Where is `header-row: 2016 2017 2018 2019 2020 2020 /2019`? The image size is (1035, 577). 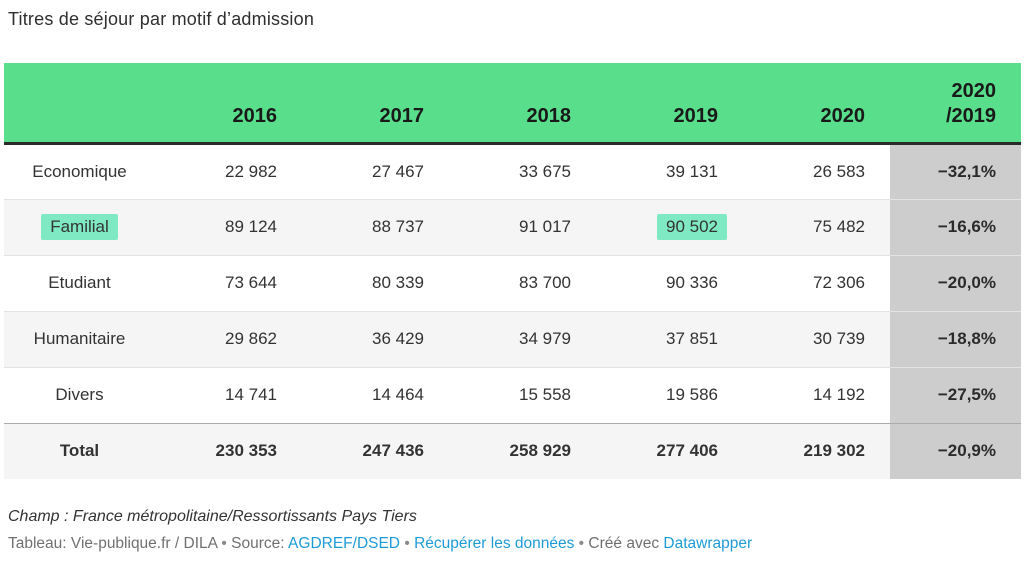 header-row: 2016 2017 2018 2019 2020 2020 /2019 is located at coordinates (512, 104).